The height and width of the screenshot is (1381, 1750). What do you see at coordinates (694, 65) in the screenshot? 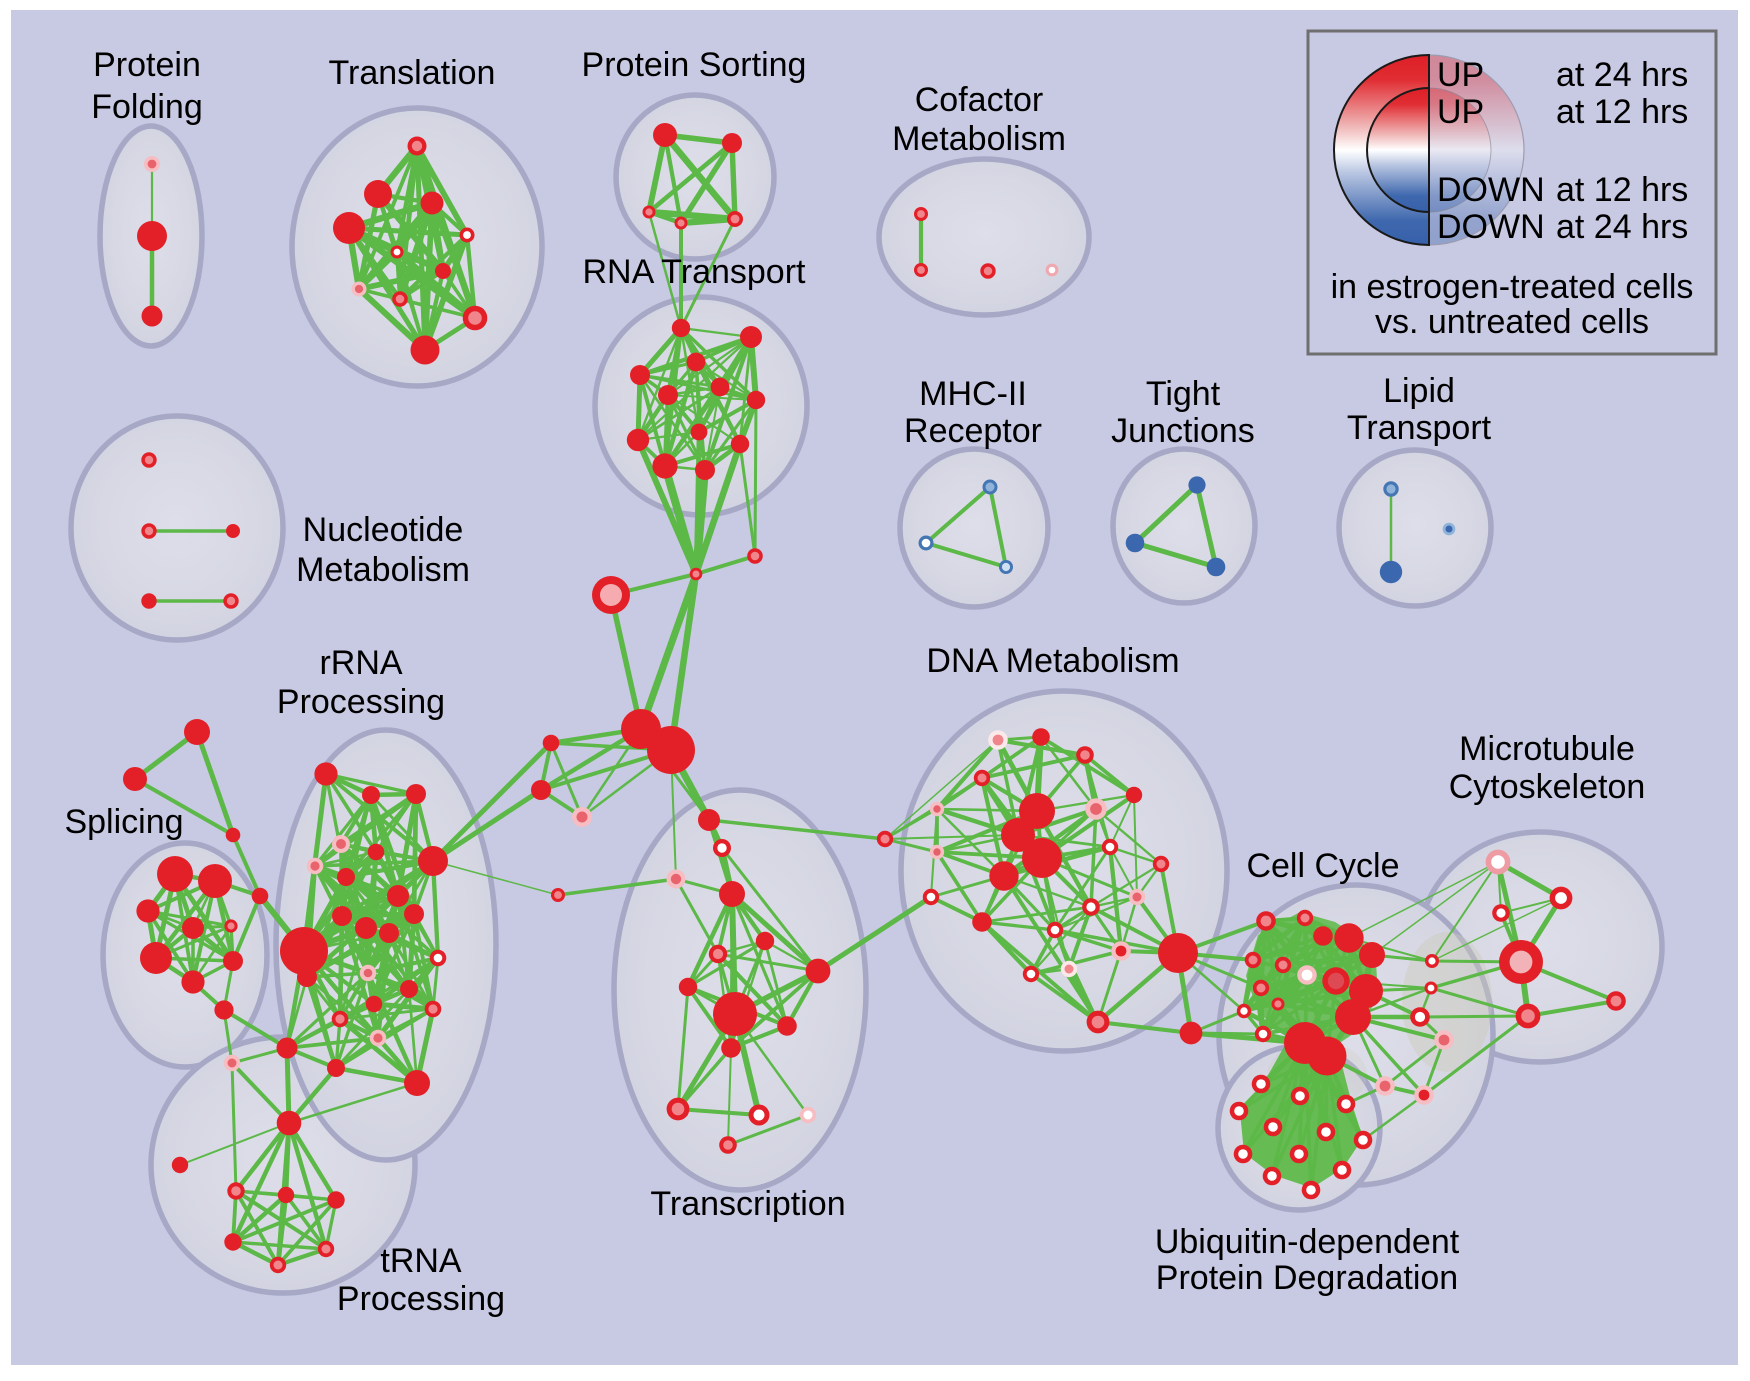
I see `svg-text: Protein Sorting` at bounding box center [694, 65].